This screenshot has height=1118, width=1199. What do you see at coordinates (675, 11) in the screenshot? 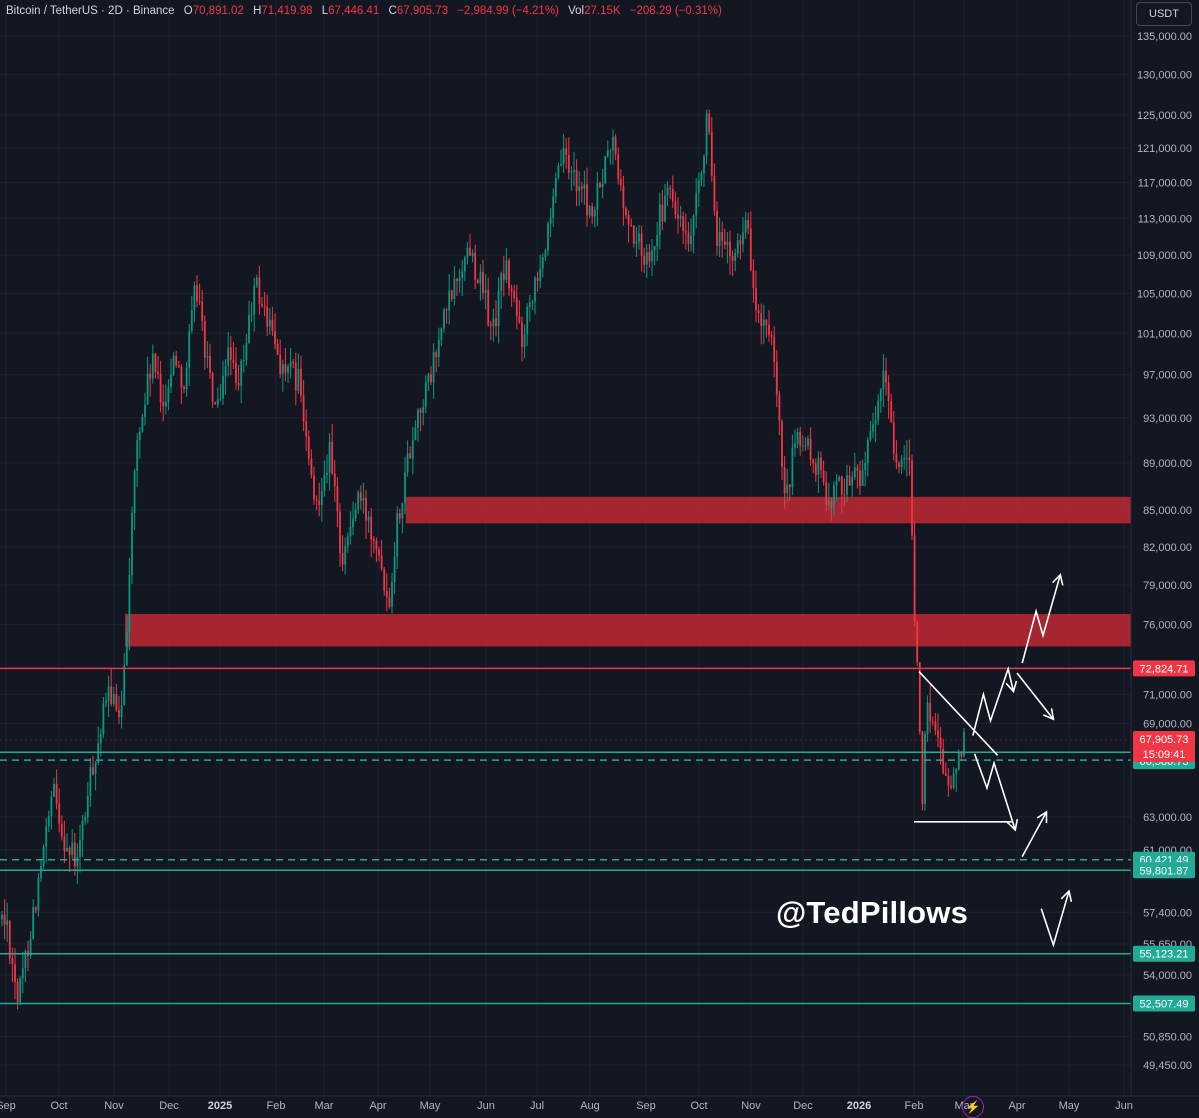
I see `volume-change-value: −208.29 (−0.31%)` at bounding box center [675, 11].